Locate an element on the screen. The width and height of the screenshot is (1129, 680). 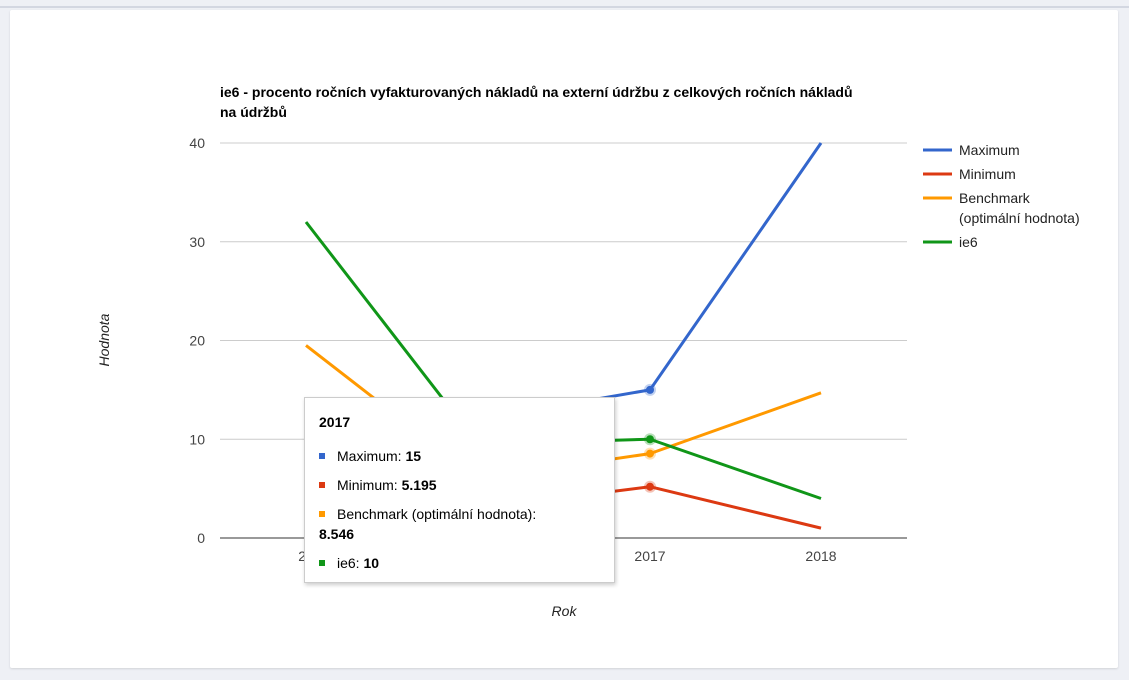
hover-points is located at coordinates (650, 438).